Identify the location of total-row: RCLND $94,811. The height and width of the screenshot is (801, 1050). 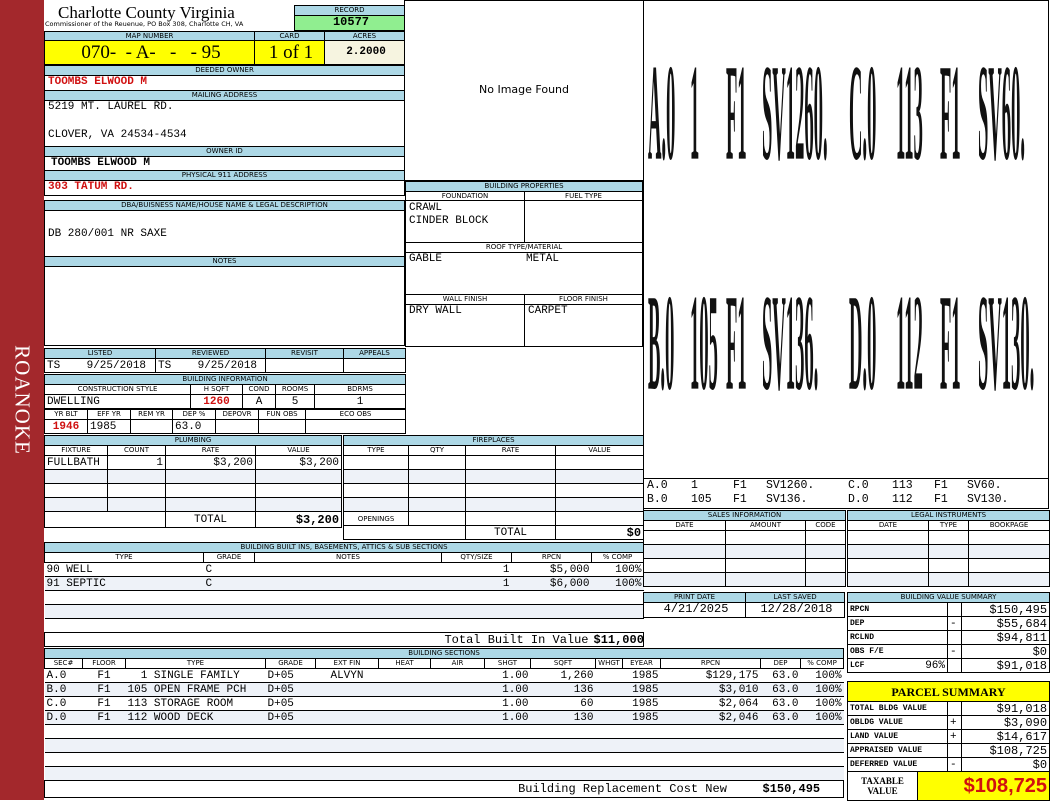
(948, 637).